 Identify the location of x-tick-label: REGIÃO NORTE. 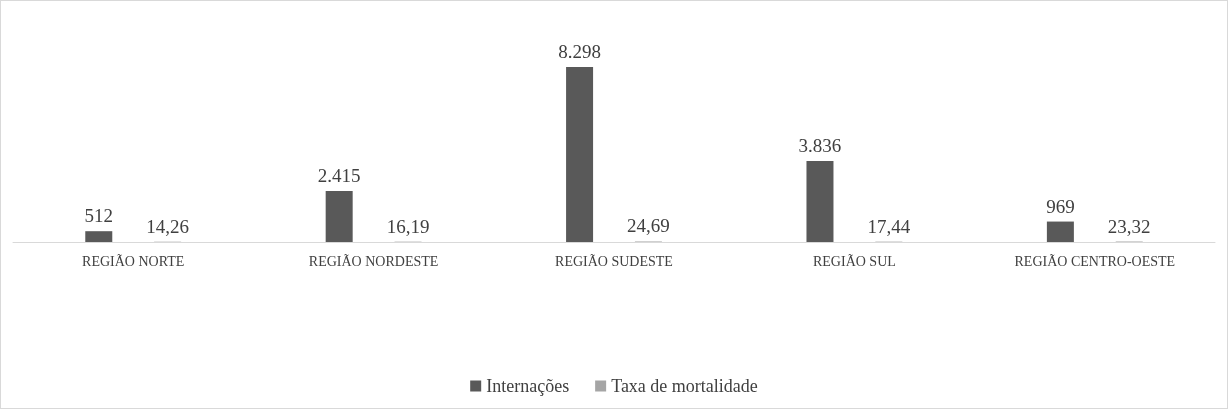
(133, 261).